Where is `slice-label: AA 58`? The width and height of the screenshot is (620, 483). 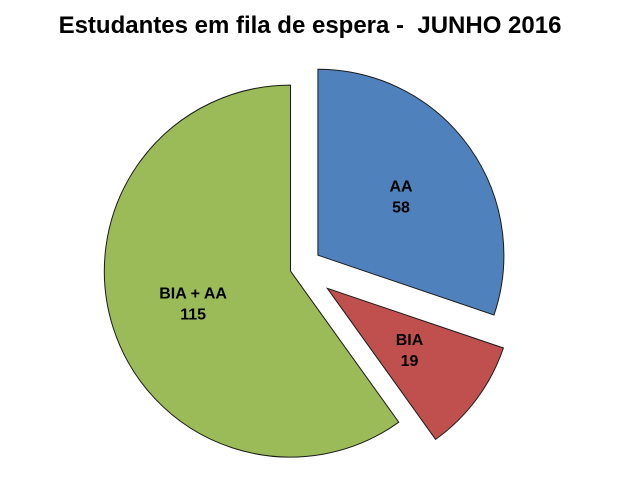 slice-label: AA 58 is located at coordinates (401, 198).